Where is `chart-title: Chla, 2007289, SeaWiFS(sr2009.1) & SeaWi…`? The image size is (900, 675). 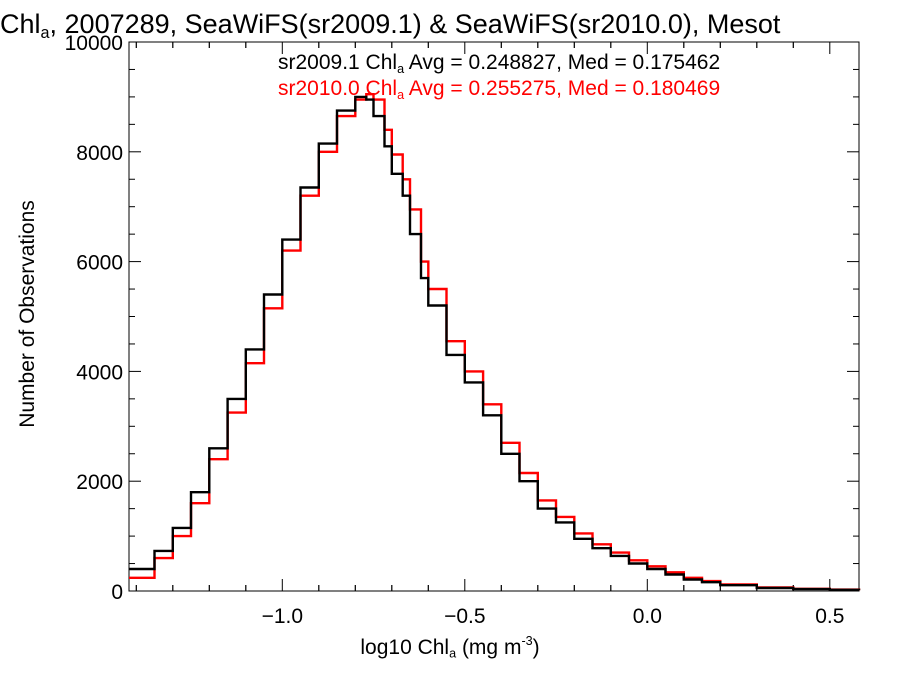 chart-title: Chla, 2007289, SeaWiFS(sr2009.1) & SeaWi… is located at coordinates (450, 24).